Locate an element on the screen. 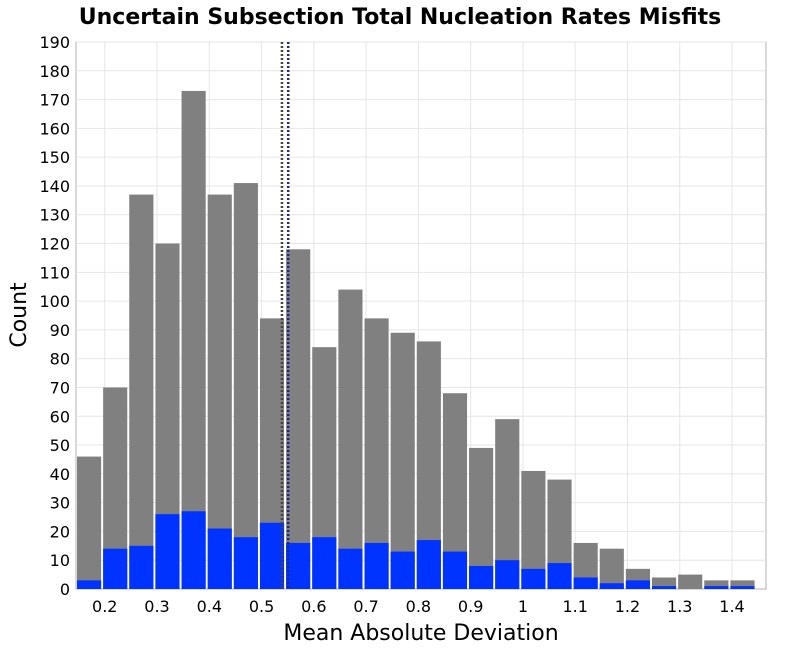 Image resolution: width=800 pixels, height=650 pixels. x-tick-label: 1.2 is located at coordinates (627, 606).